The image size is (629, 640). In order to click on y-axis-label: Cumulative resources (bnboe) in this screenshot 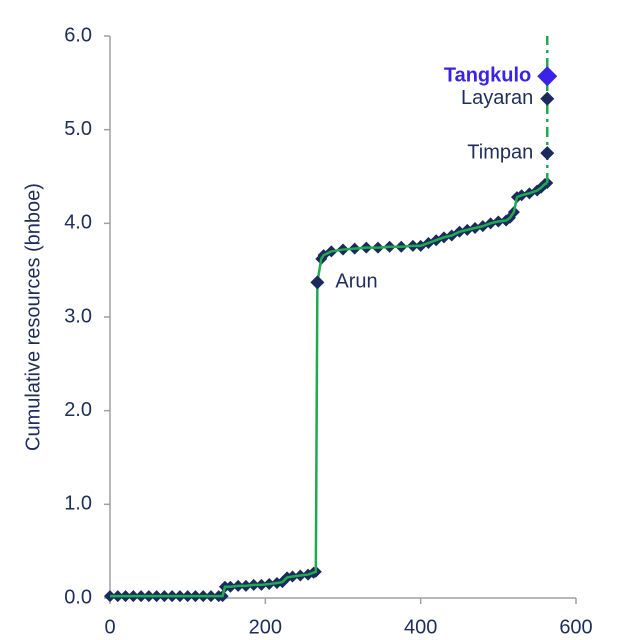, I will do `click(33, 317)`.